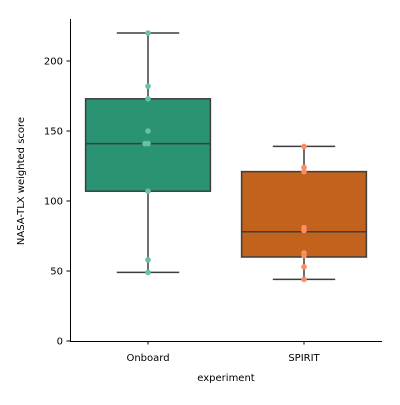  What do you see at coordinates (147, 358) in the screenshot?
I see `x-tick-label: Onboard` at bounding box center [147, 358].